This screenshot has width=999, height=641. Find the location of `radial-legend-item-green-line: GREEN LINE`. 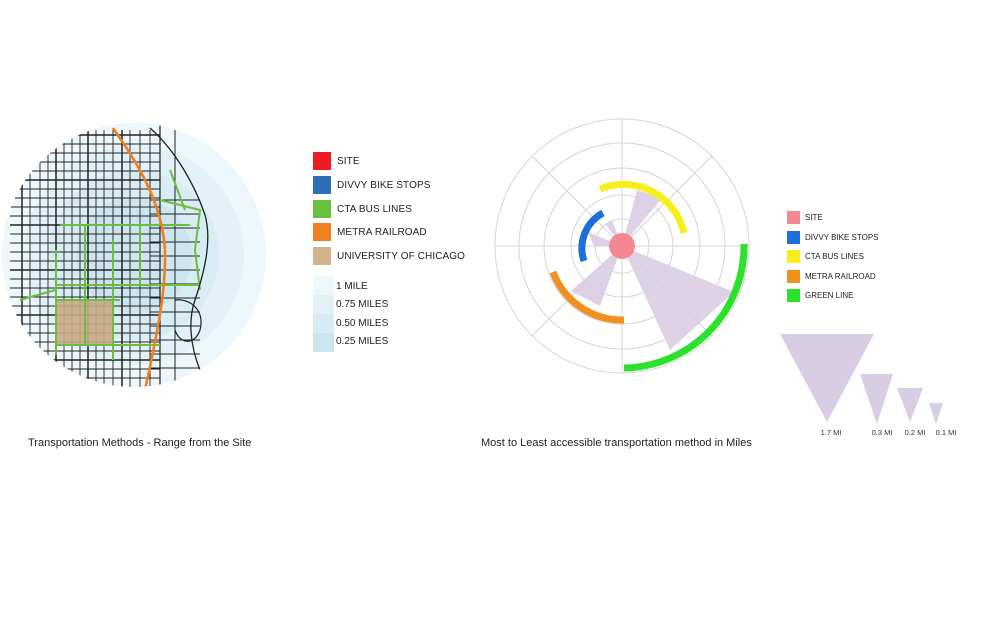

radial-legend-item-green-line: GREEN LINE is located at coordinates (820, 295).